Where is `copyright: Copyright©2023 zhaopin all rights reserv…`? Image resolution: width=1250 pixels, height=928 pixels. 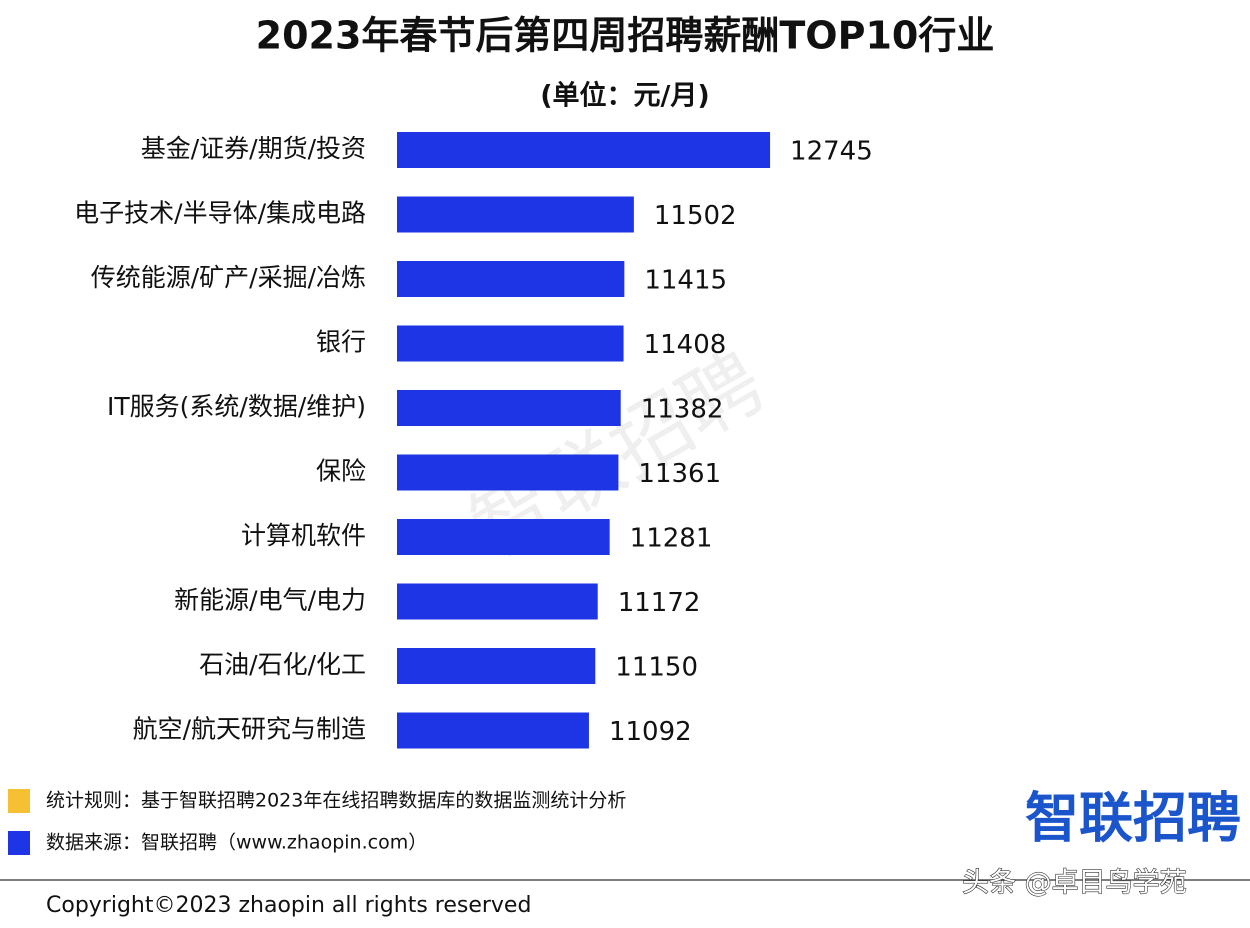 copyright: Copyright©2023 zhaopin all rights reserv… is located at coordinates (288, 905).